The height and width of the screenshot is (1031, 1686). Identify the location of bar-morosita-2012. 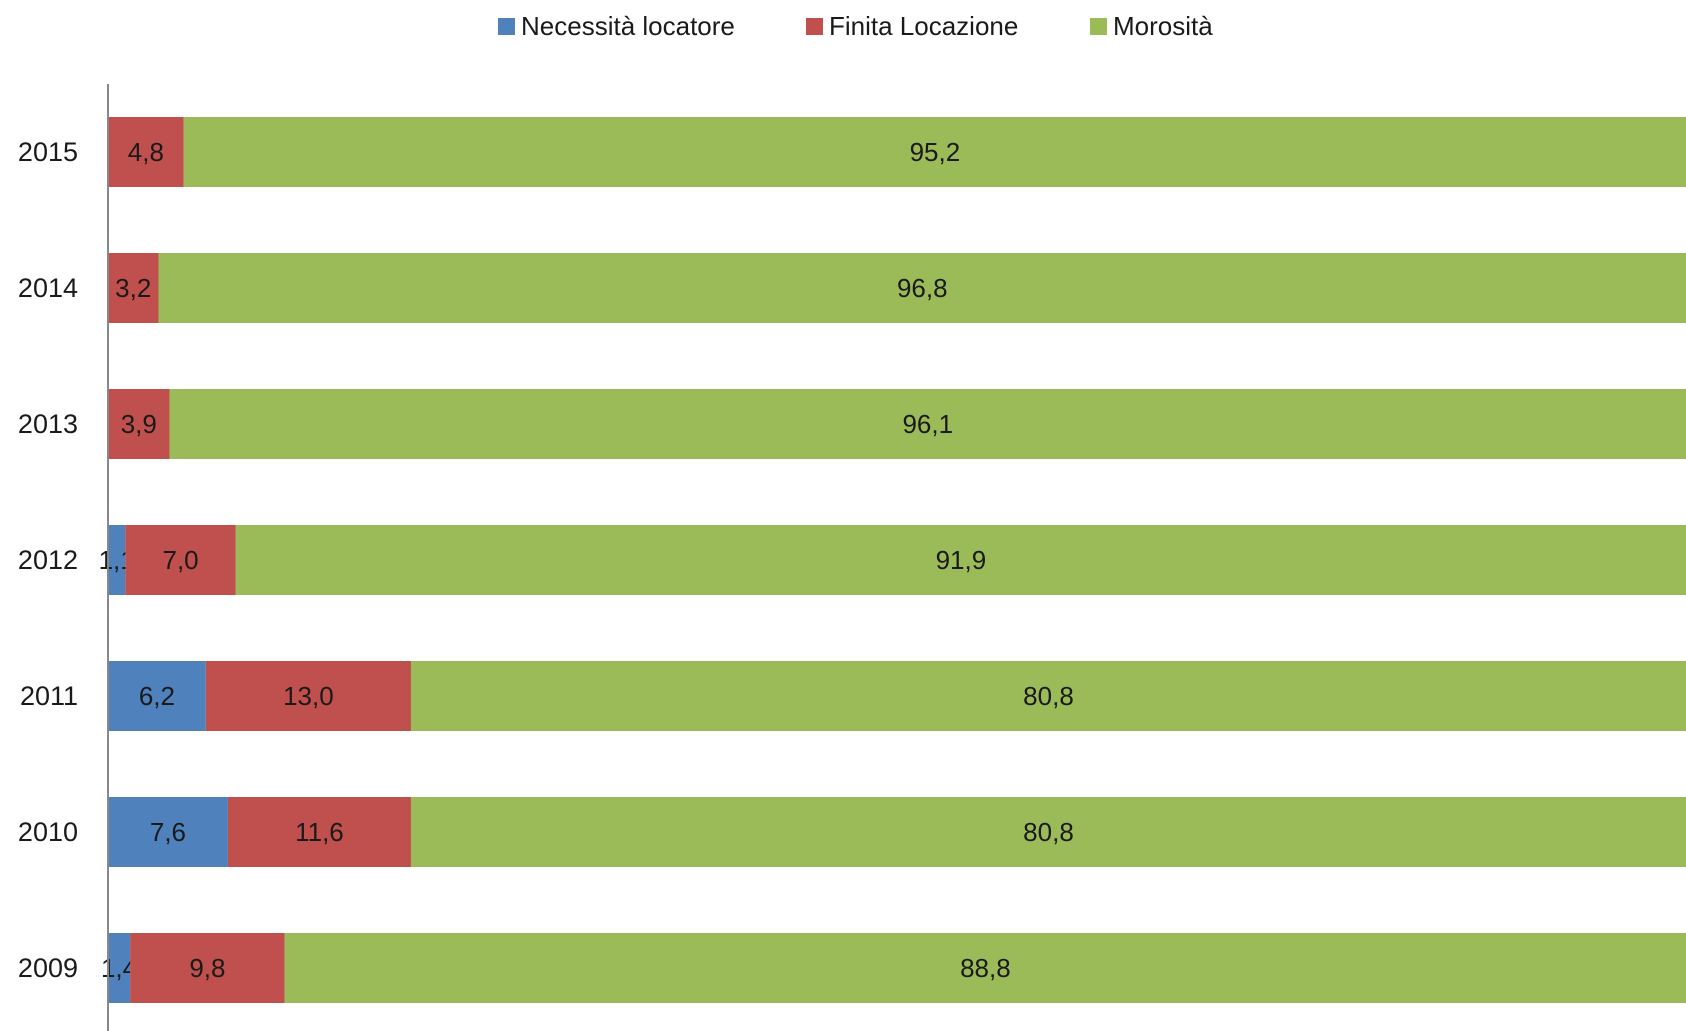
(960, 560).